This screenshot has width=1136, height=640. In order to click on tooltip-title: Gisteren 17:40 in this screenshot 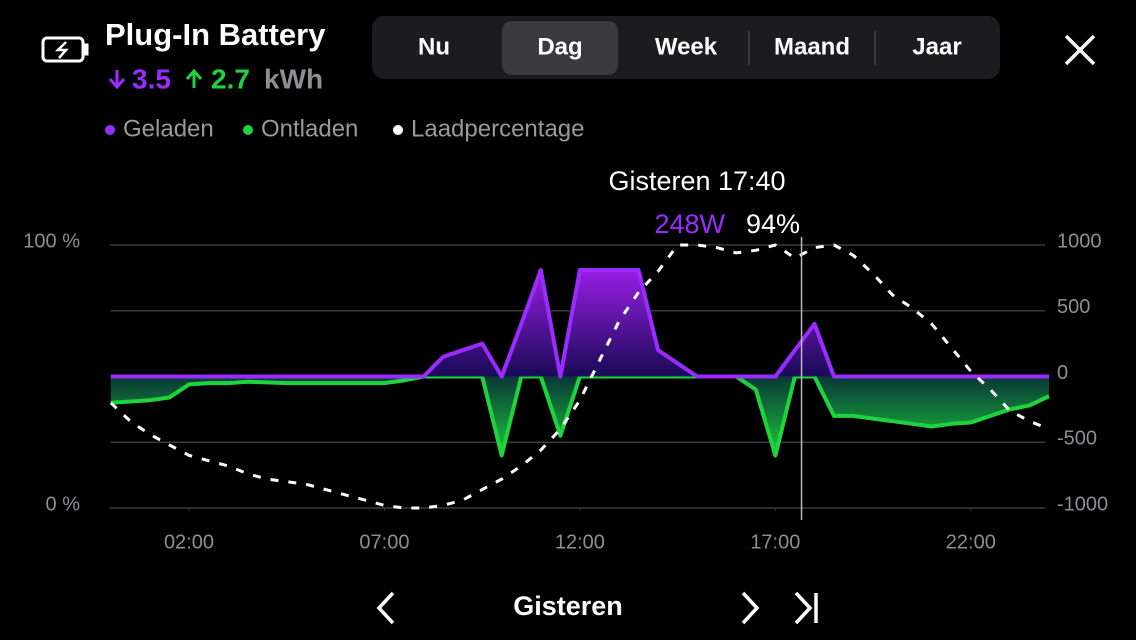, I will do `click(696, 181)`.